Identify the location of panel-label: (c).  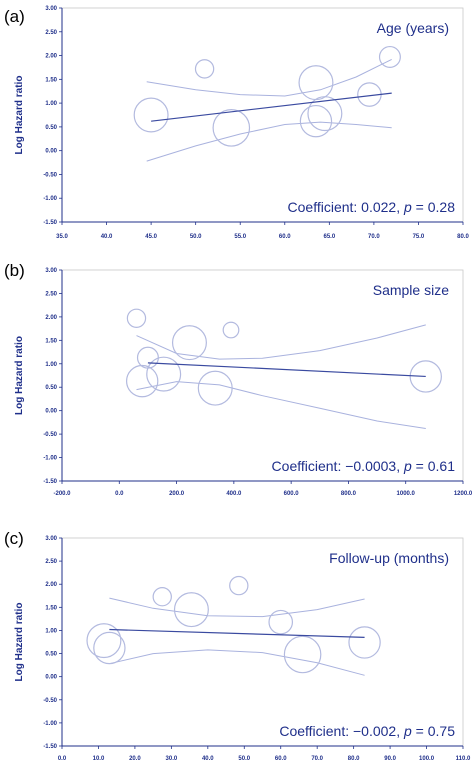
(14, 538).